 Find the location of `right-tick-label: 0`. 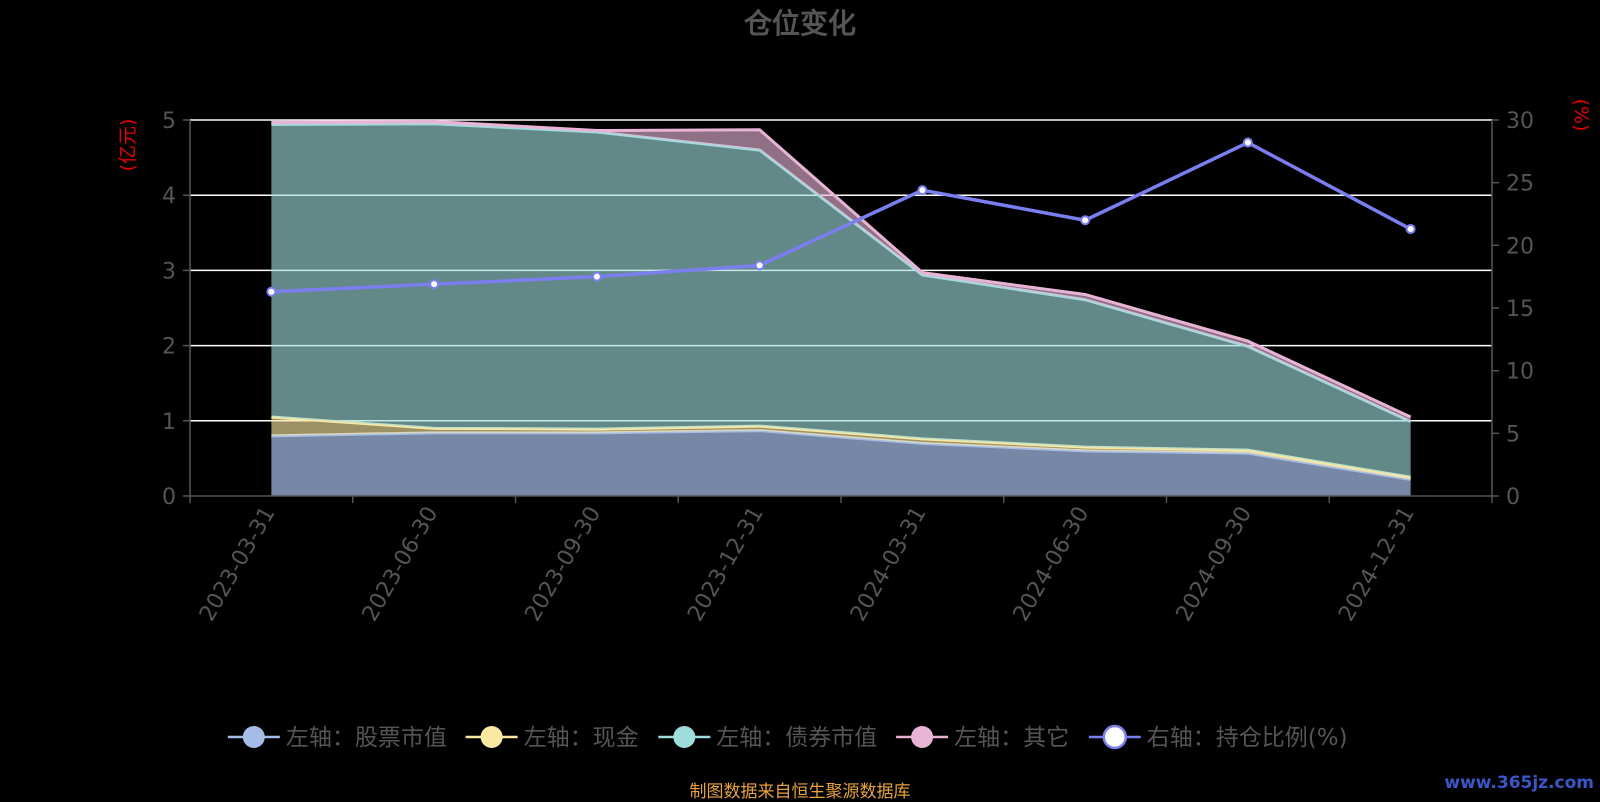

right-tick-label: 0 is located at coordinates (1513, 497).